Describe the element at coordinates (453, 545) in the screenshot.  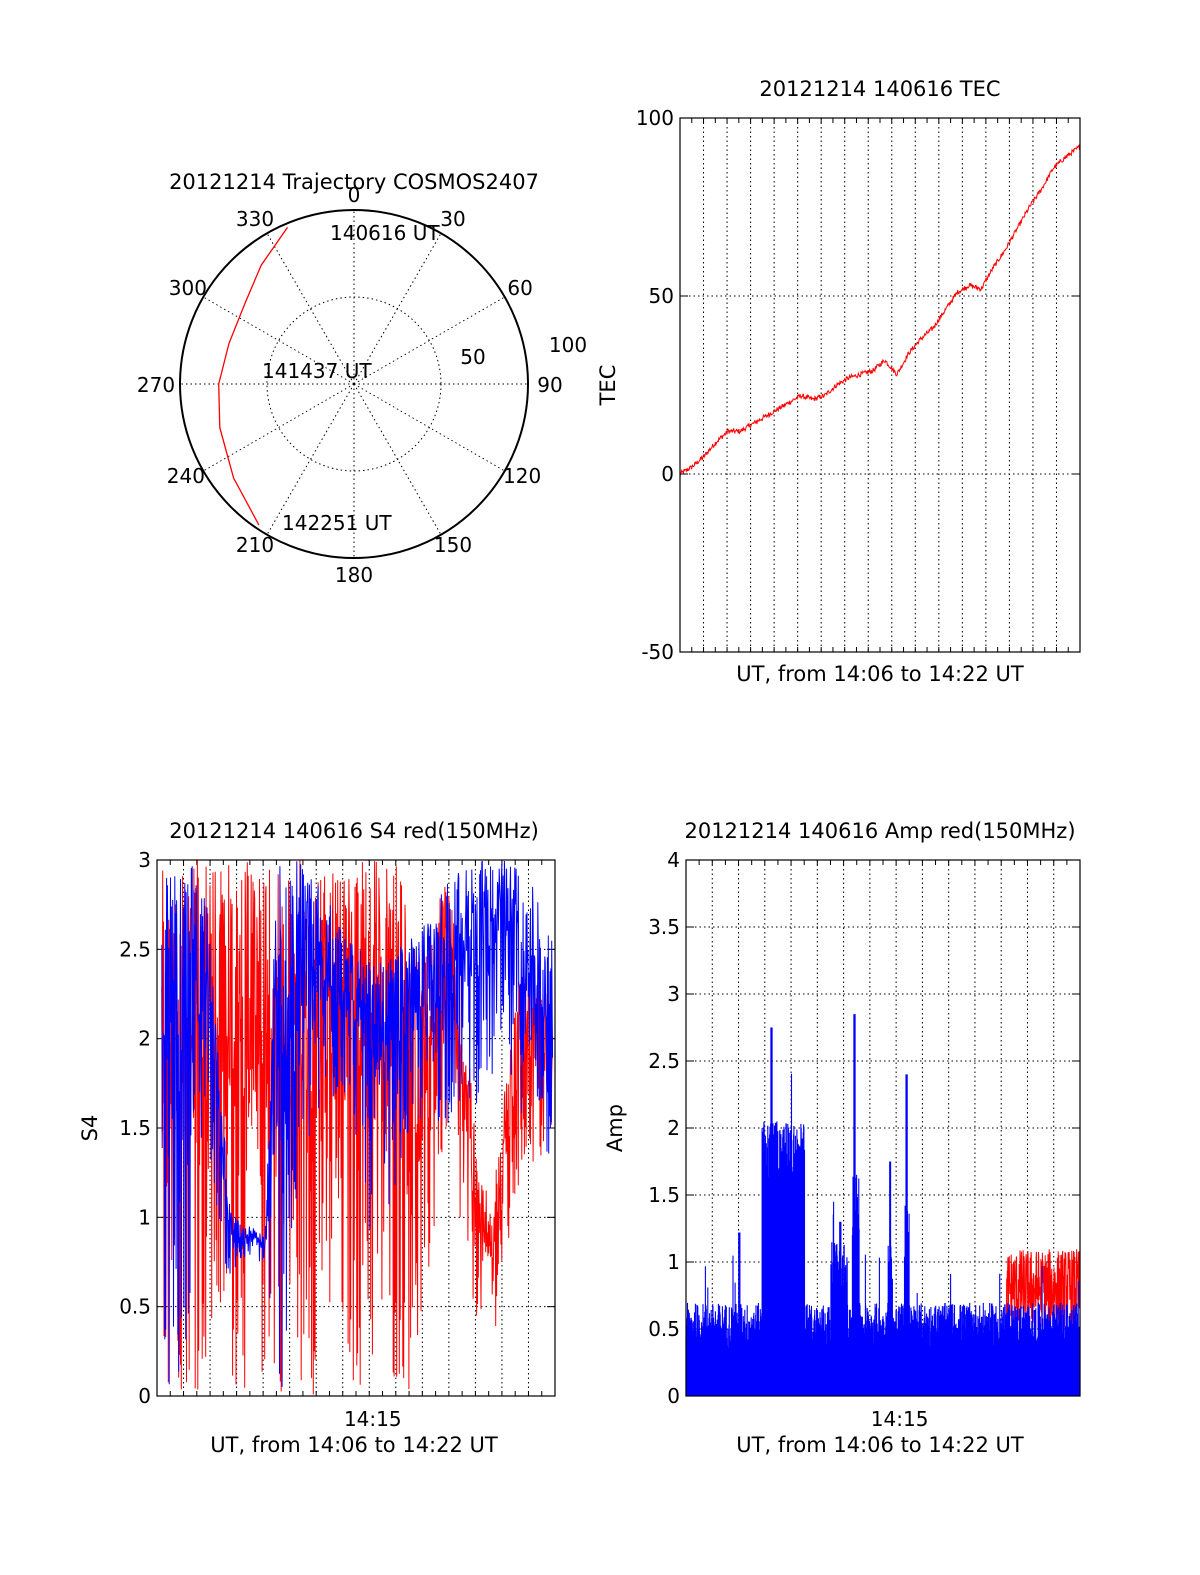
I see `polar-azimuth-label: 150` at that location.